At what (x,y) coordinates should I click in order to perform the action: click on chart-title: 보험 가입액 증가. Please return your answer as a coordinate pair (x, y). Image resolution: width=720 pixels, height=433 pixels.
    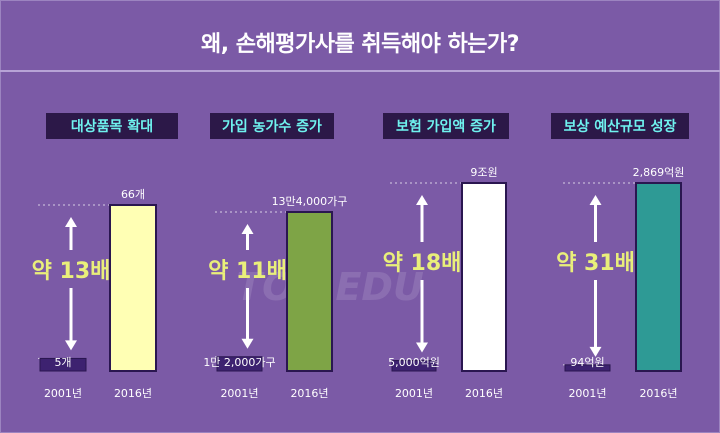
    Looking at the image, I should click on (446, 126).